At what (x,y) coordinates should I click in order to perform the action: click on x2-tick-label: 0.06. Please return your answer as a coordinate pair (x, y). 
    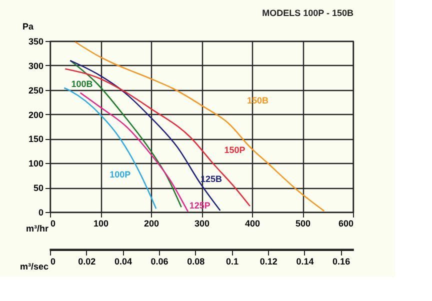
    Looking at the image, I should click on (159, 261).